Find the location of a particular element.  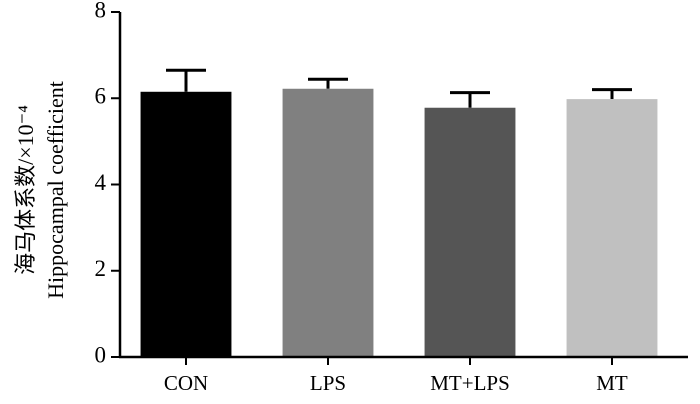

x-tick-label: LPS is located at coordinates (328, 383).